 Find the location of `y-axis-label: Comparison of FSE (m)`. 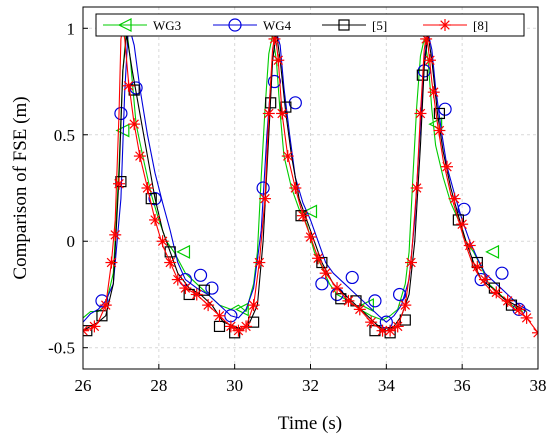

y-axis-label: Comparison of FSE (m) is located at coordinates (20, 187).